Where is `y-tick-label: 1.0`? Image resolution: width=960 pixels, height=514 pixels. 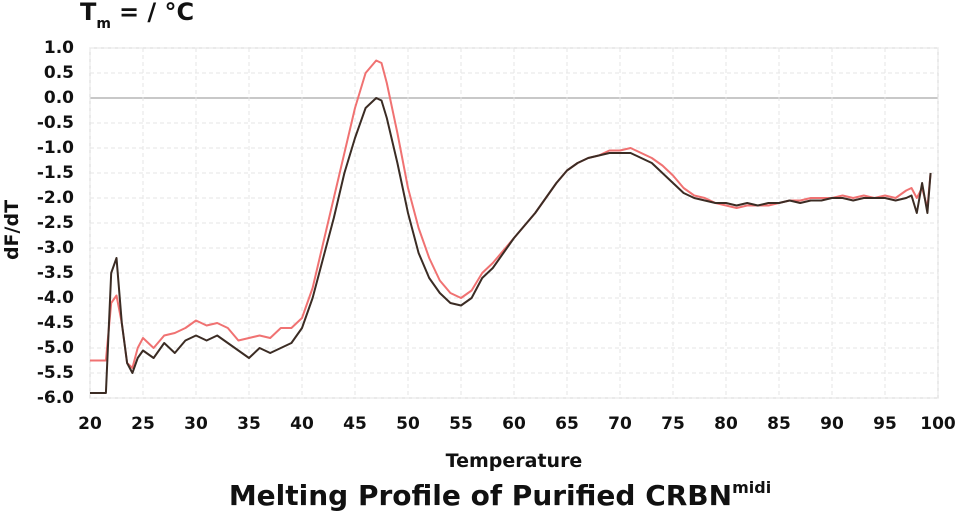
y-tick-label: 1.0 is located at coordinates (59, 48).